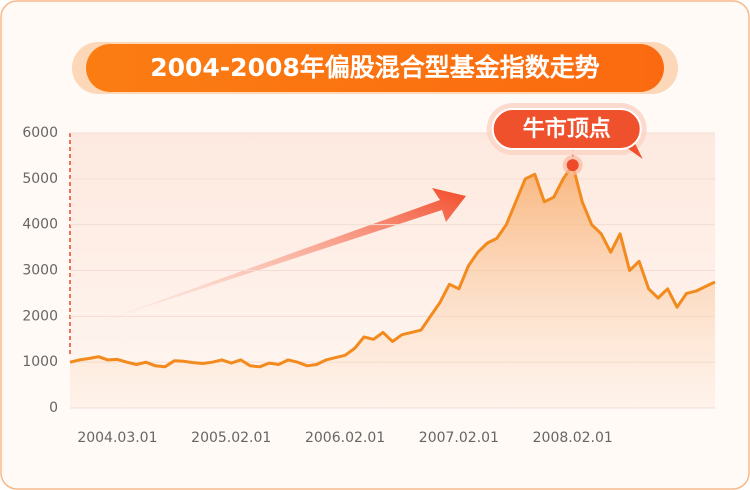  What do you see at coordinates (40, 225) in the screenshot?
I see `y-tick-label: 4000` at bounding box center [40, 225].